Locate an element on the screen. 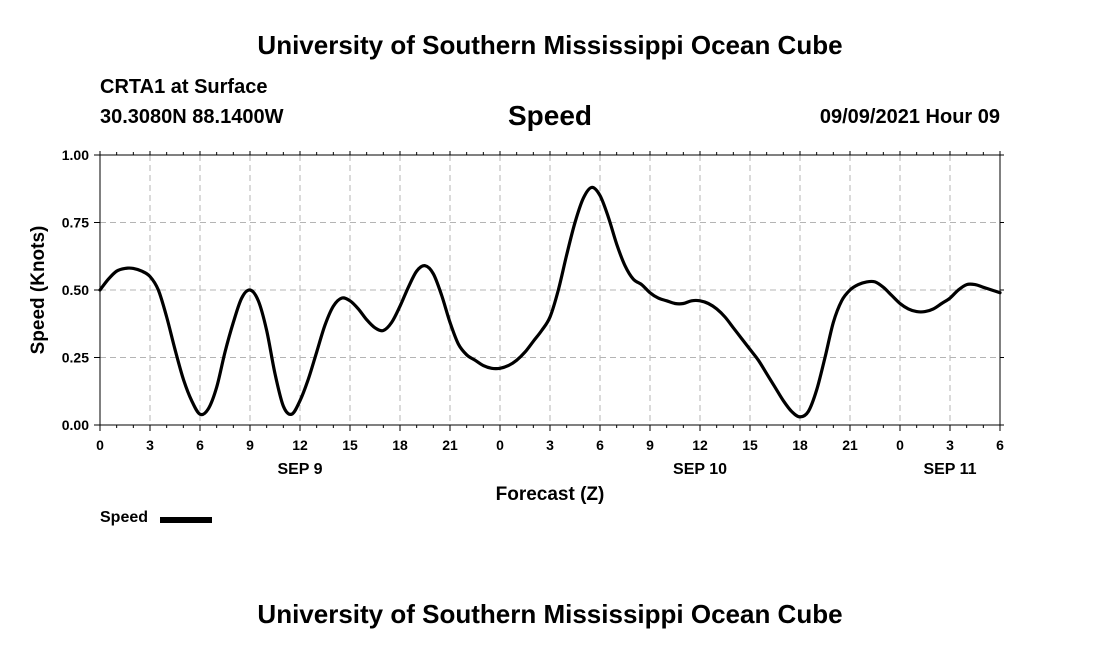 This screenshot has height=650, width=1100. y-tick-labels: 0.00 0.25 0.50 0.75 1.00 is located at coordinates (75, 290).